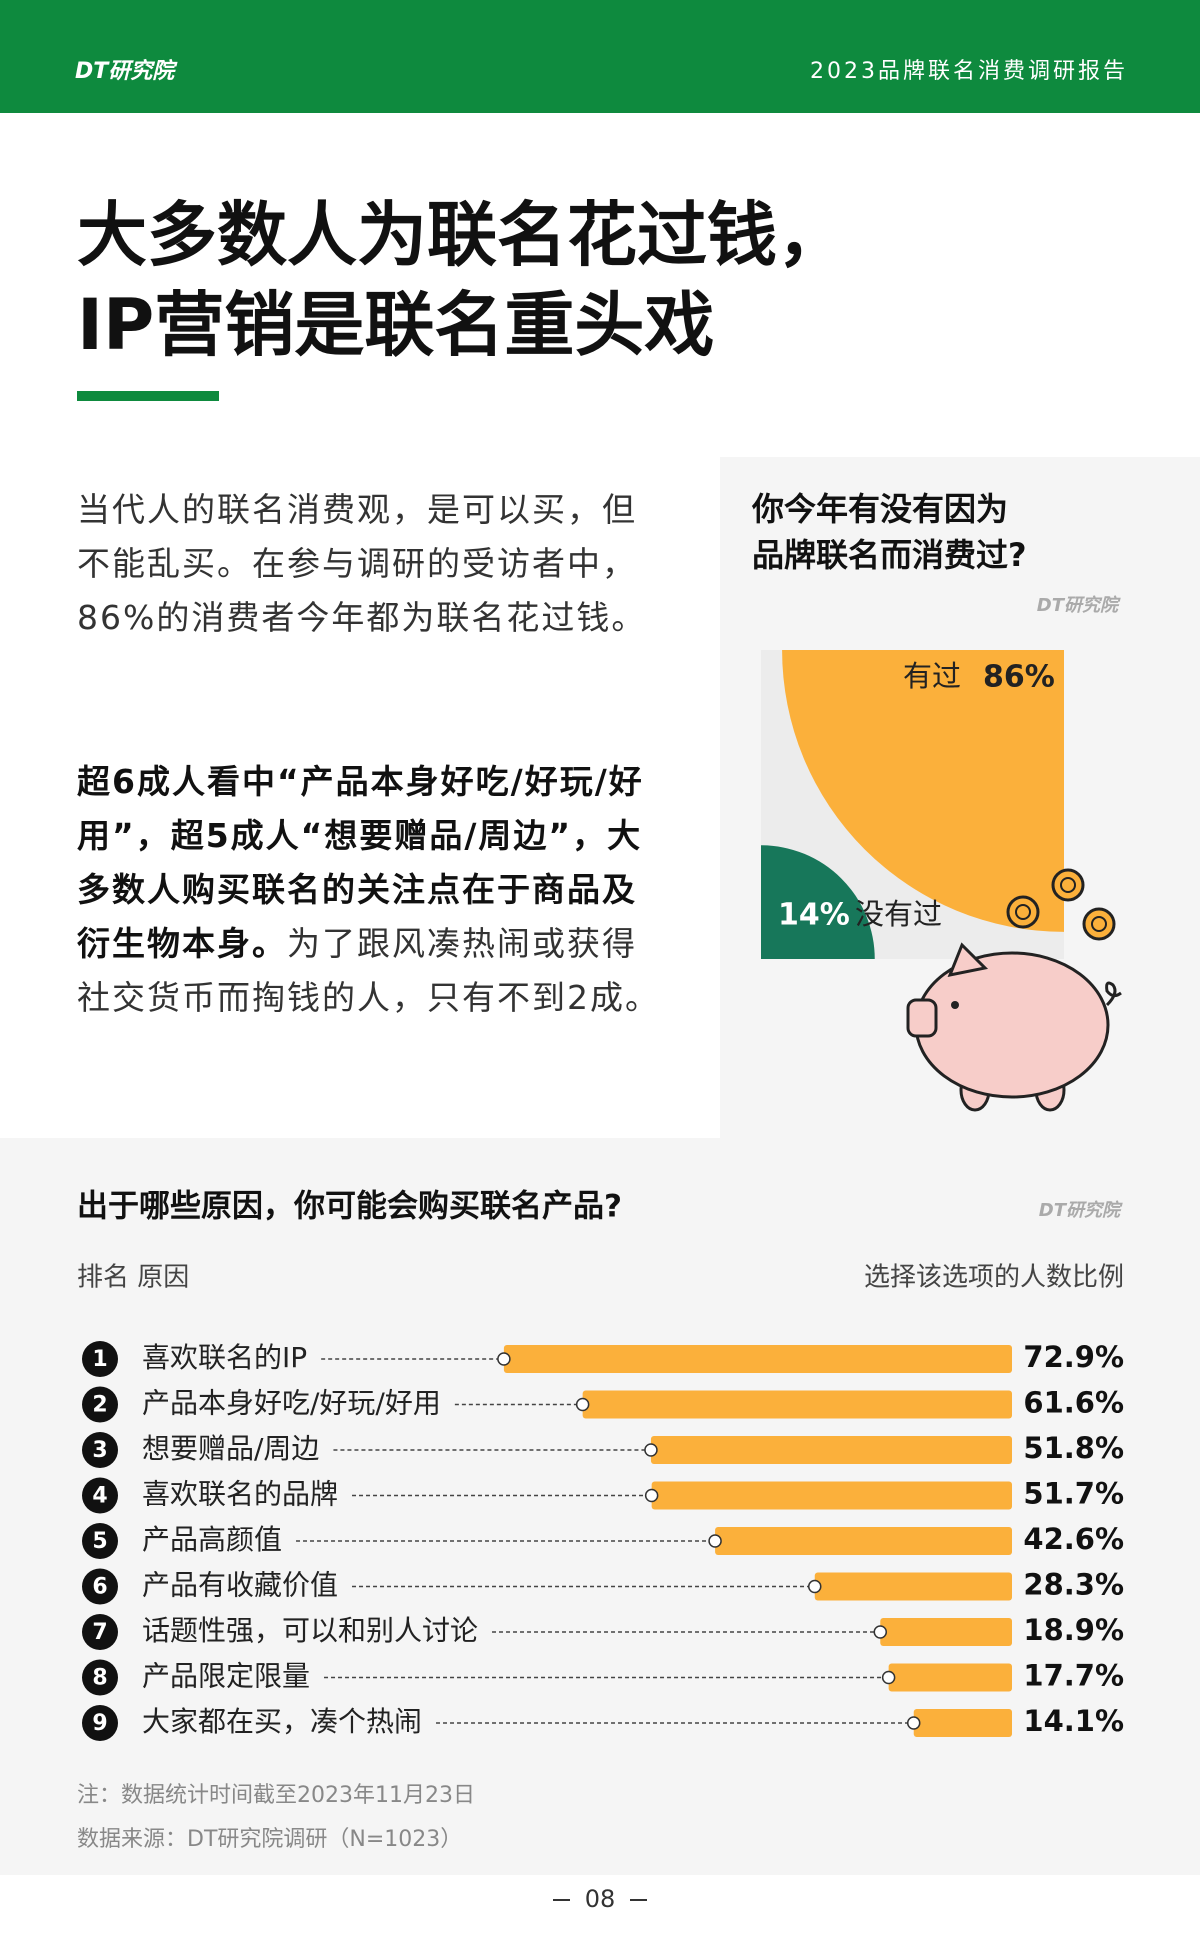 The image size is (1200, 1951). I want to click on column-header: 选择该选项的人数比例, so click(994, 1278).